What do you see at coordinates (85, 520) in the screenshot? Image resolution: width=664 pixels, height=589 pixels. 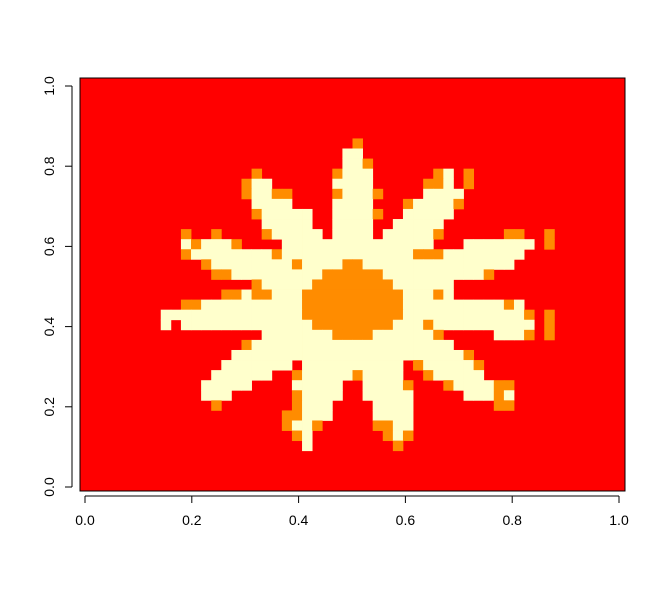 I see `x-tick-label: 0.0` at bounding box center [85, 520].